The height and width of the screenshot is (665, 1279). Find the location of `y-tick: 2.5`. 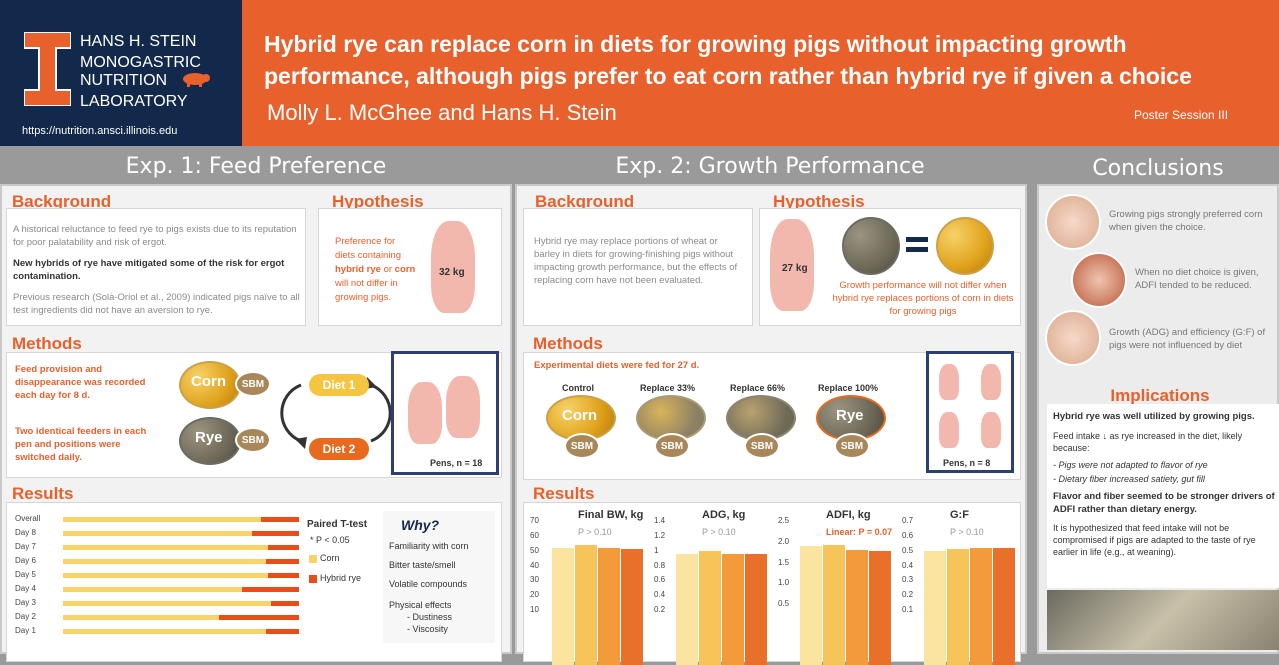

y-tick: 2.5 is located at coordinates (784, 520).